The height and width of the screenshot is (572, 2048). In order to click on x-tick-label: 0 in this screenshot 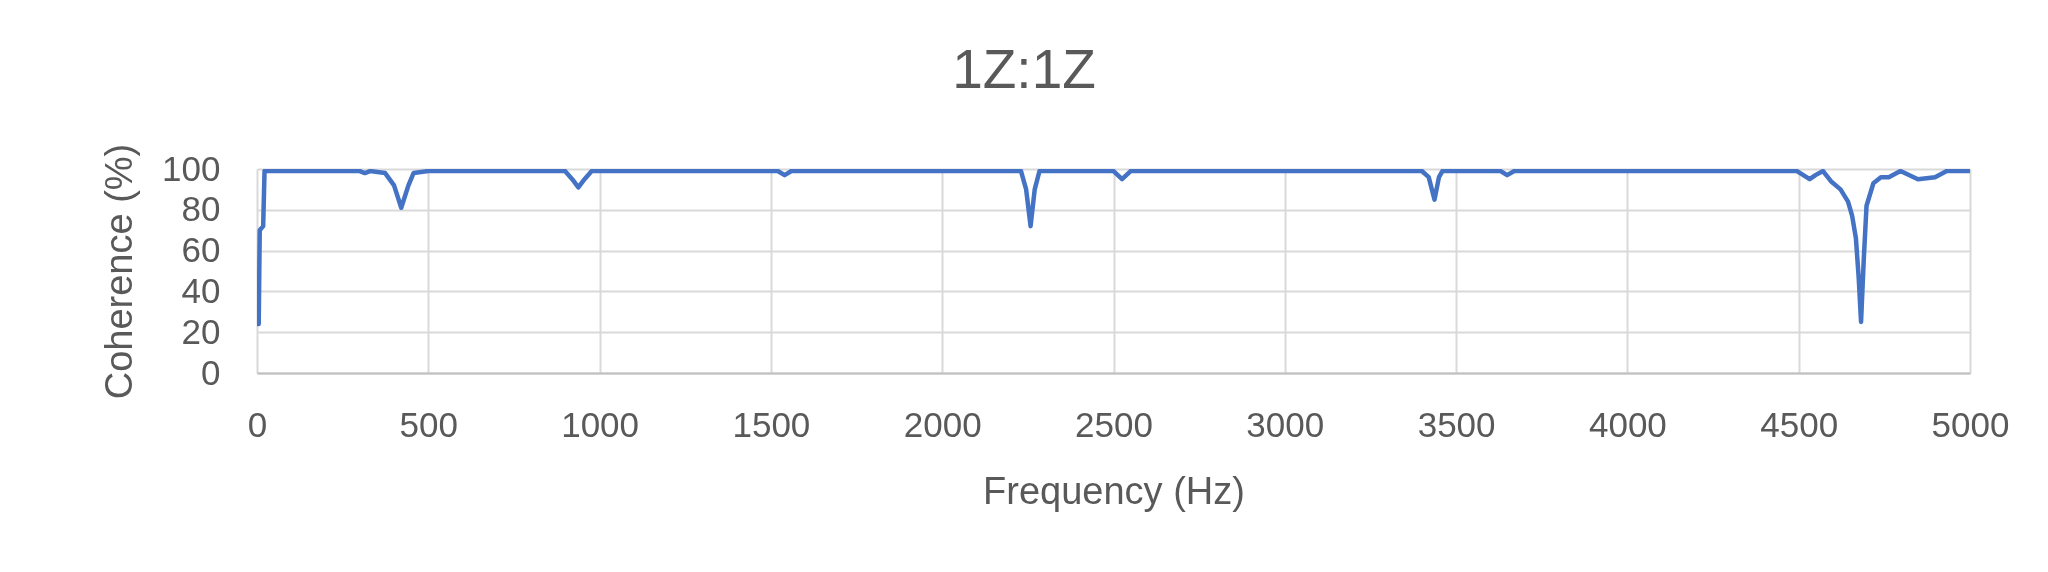, I will do `click(257, 424)`.